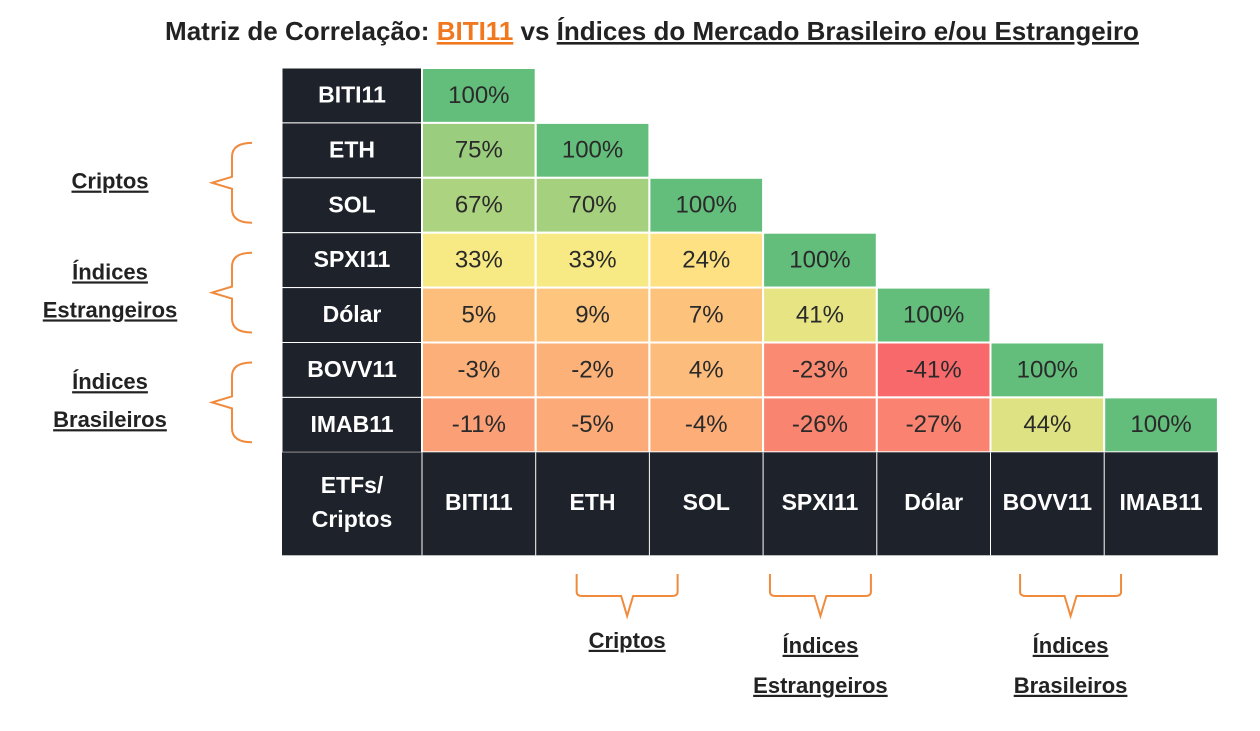  I want to click on cell-label: 9%, so click(592, 314).